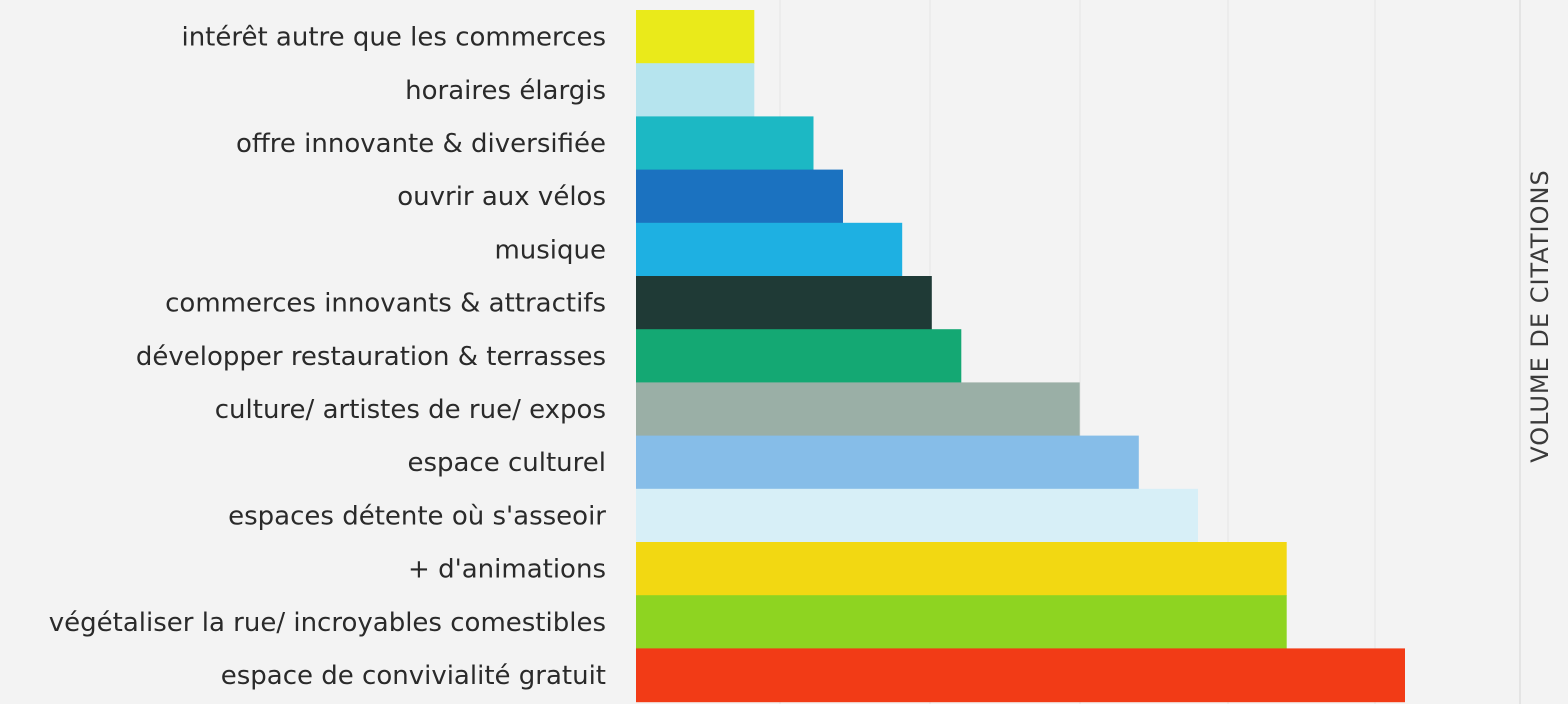 This screenshot has height=704, width=1568. Describe the element at coordinates (506, 463) in the screenshot. I see `category-label: espace culturel` at that location.